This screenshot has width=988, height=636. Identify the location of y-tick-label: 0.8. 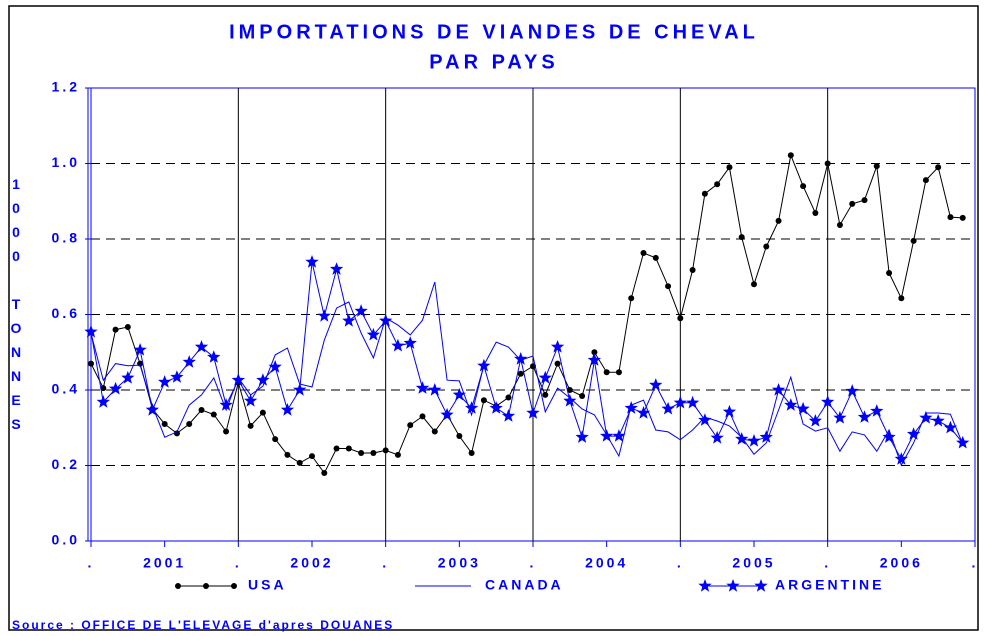
(66, 238).